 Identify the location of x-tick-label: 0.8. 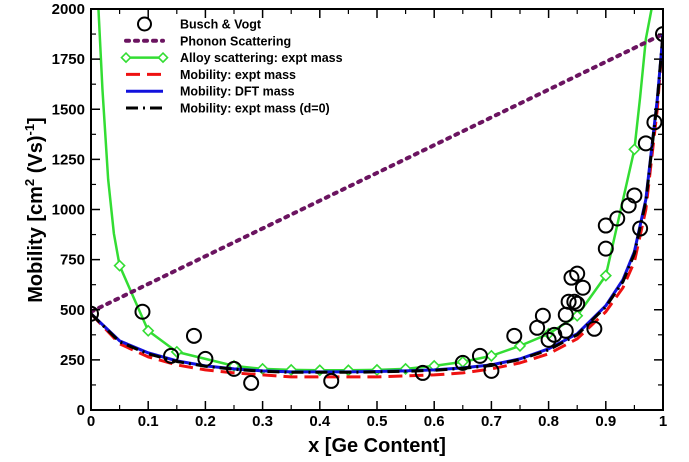
(548, 421).